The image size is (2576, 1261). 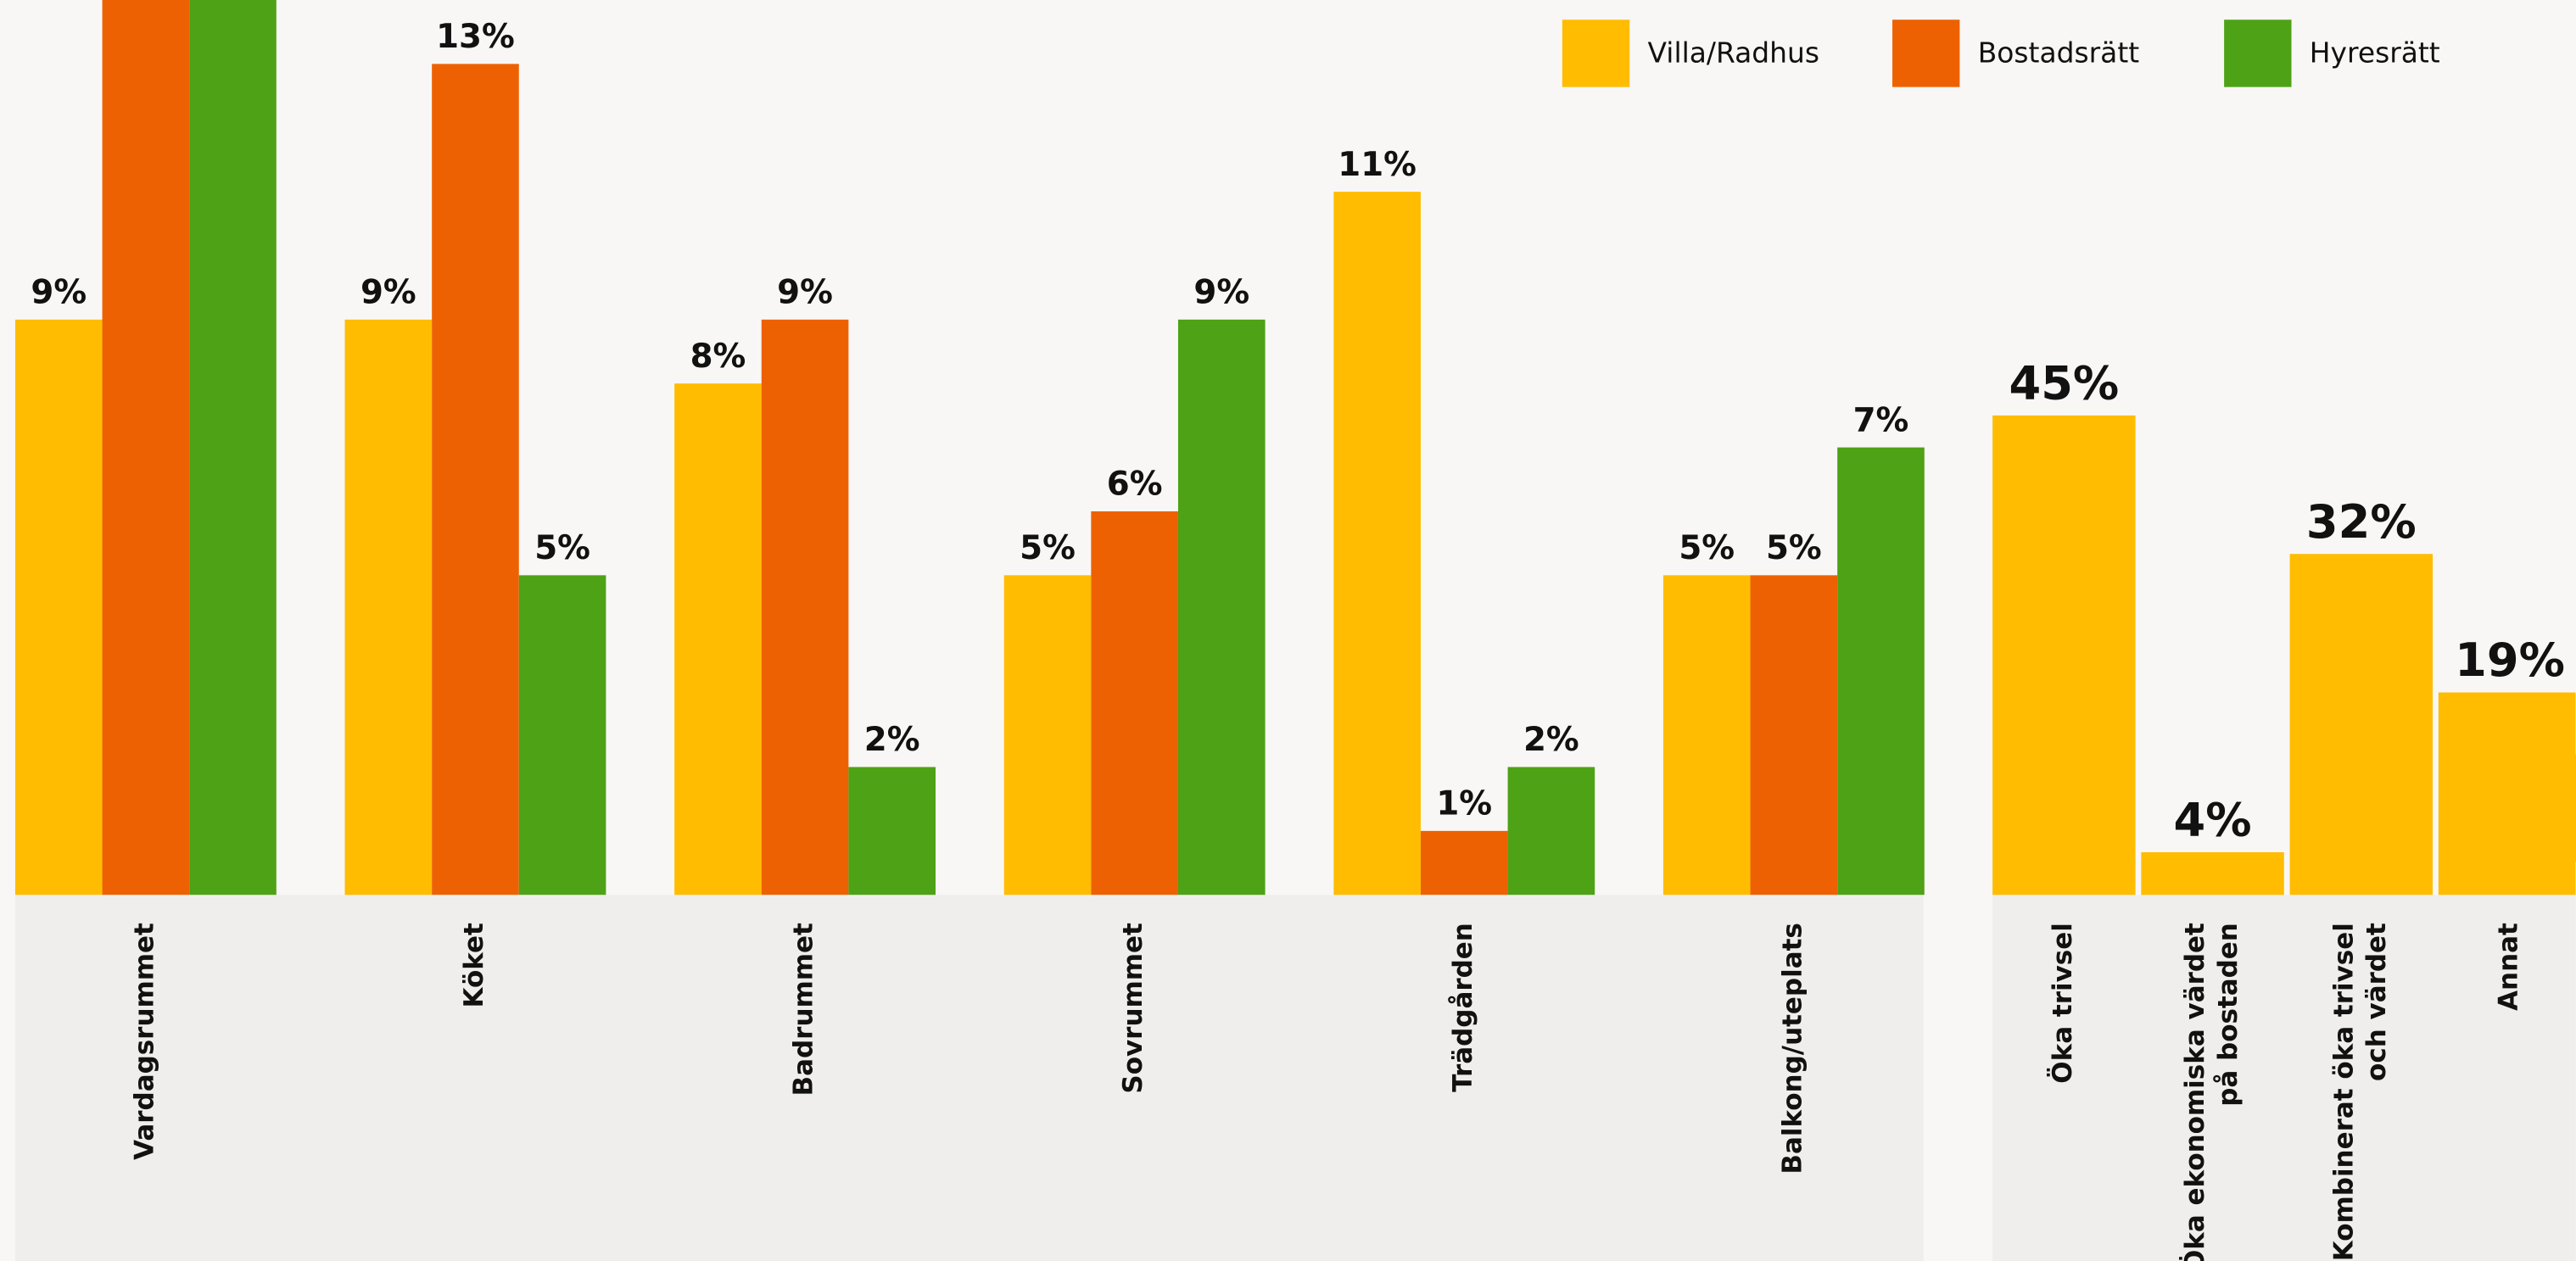 I want to click on legend-label: Bostadsrätt, so click(x=2059, y=52).